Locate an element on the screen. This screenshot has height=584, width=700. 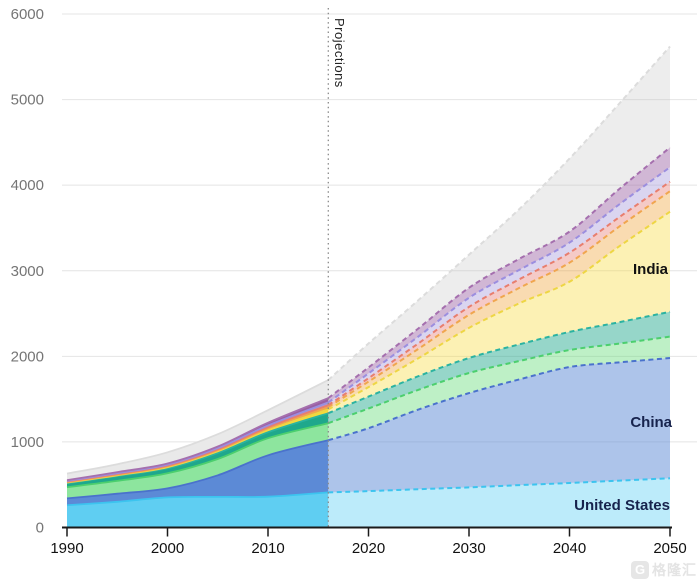
area-unlabeled-green-projection is located at coordinates (499, 388).